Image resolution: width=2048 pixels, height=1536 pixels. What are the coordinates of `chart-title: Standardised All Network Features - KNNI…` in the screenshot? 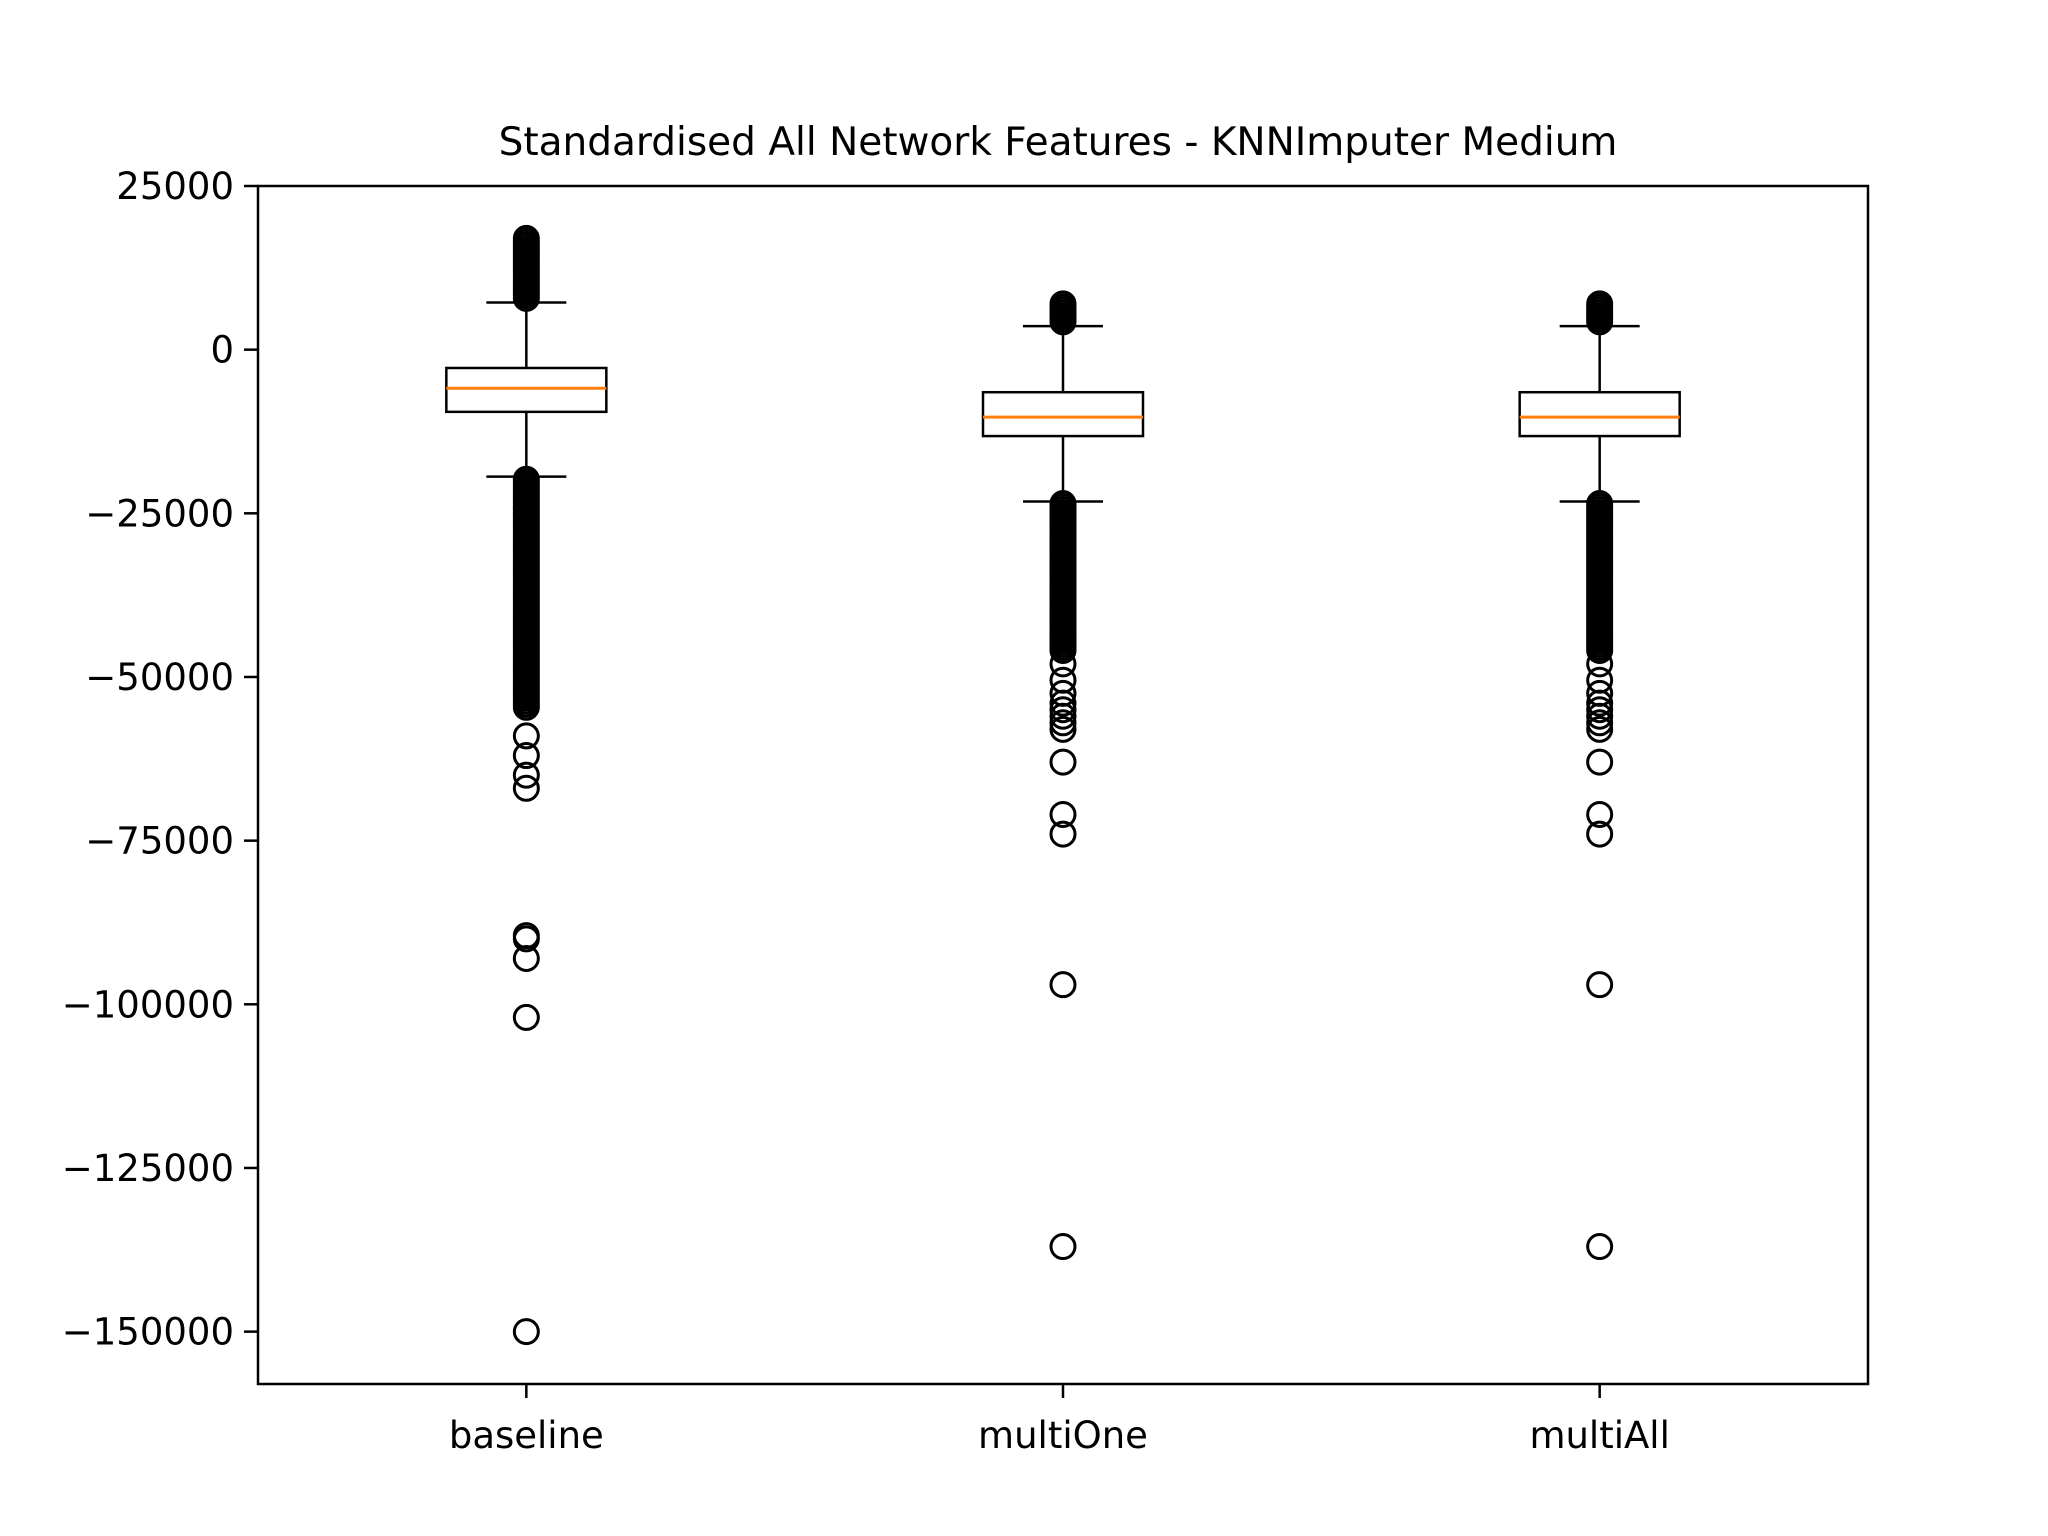 It's located at (1058, 142).